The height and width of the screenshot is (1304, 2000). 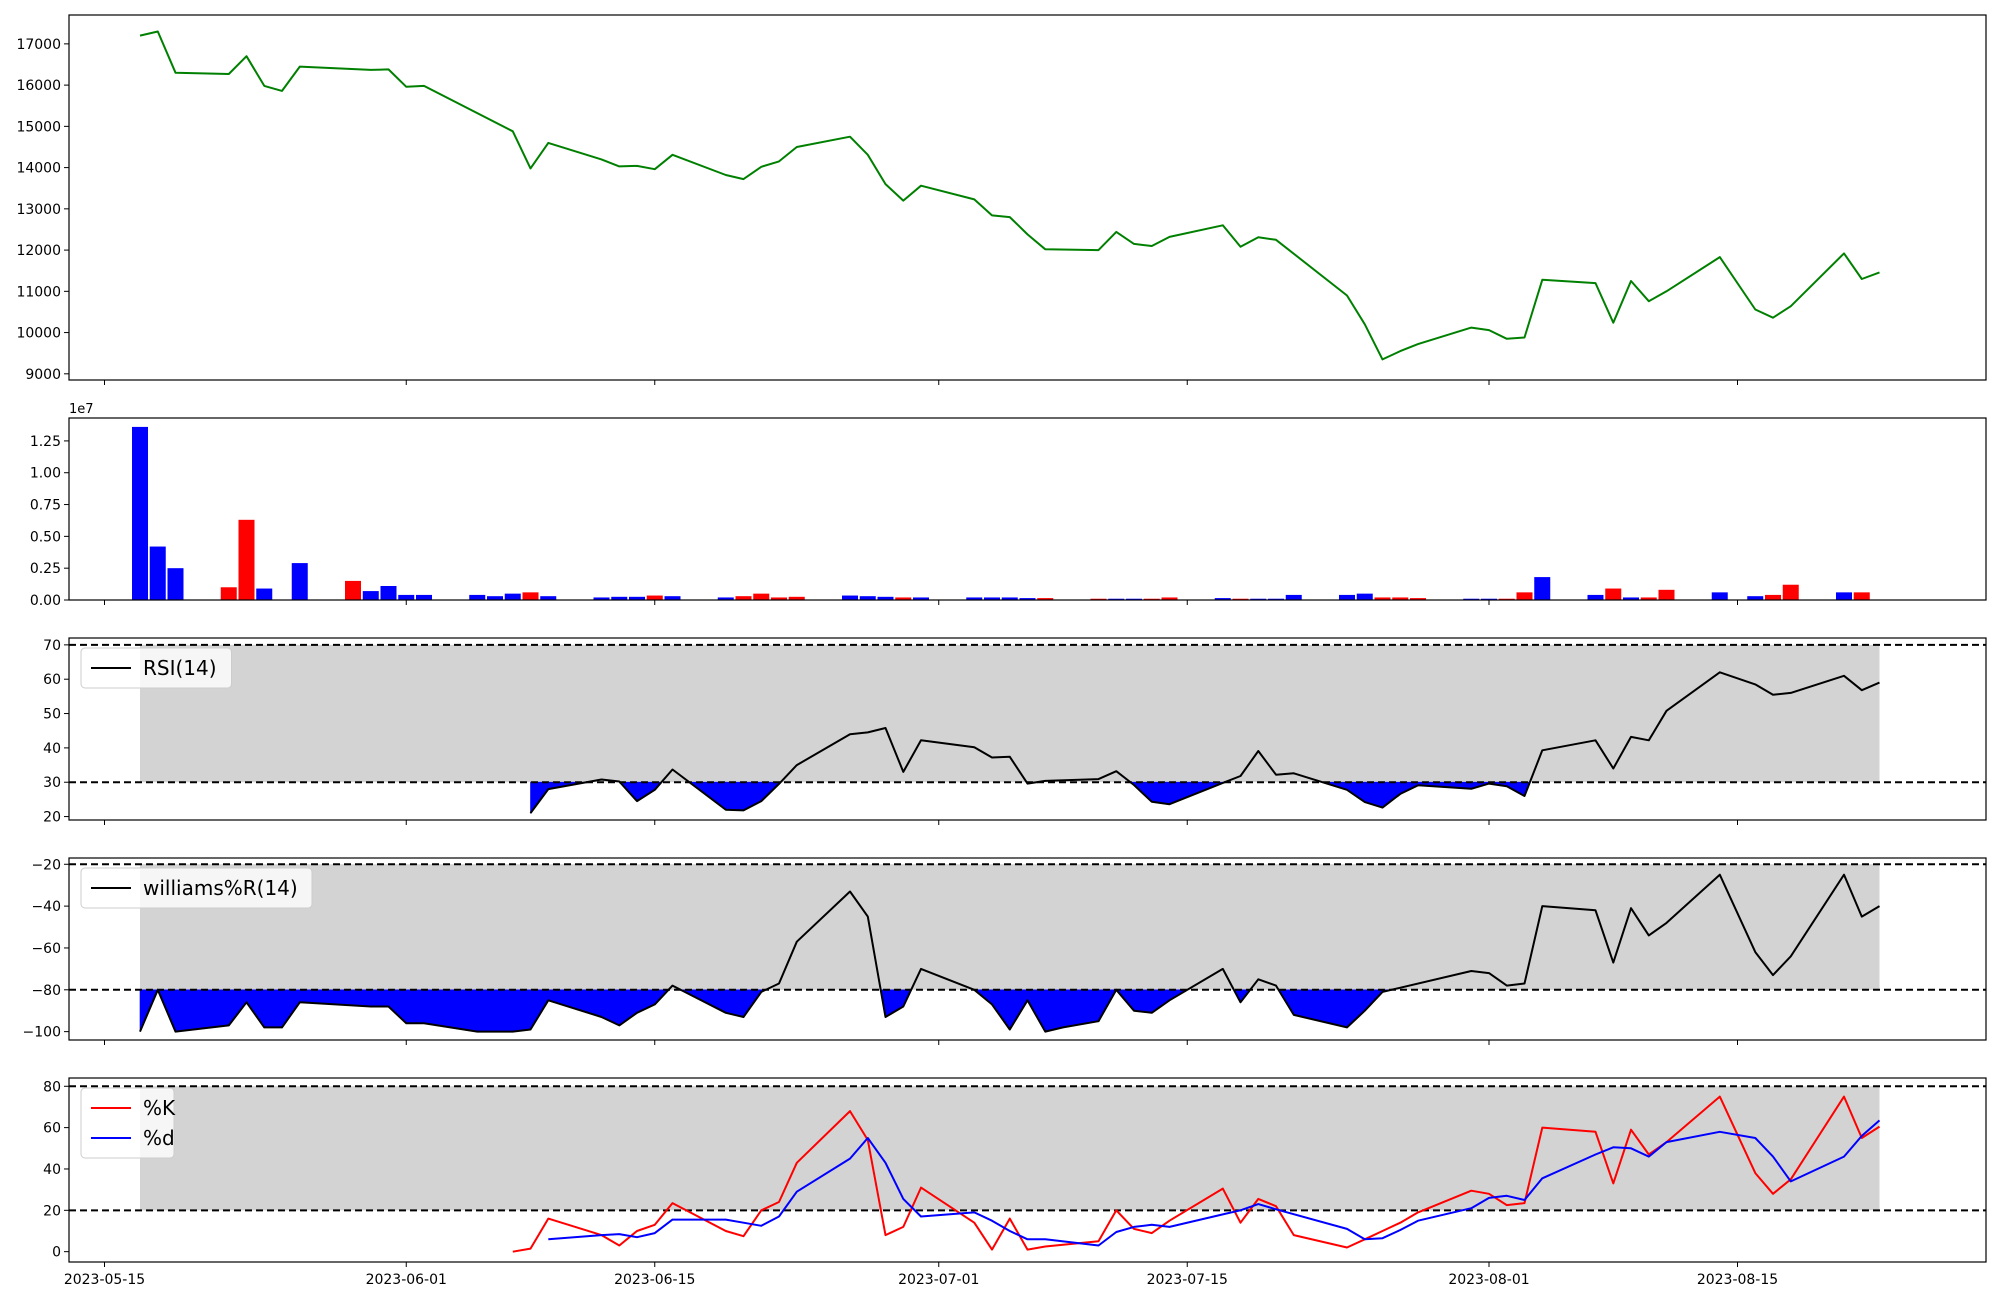 I want to click on y-tick-label: 30, so click(x=52, y=783).